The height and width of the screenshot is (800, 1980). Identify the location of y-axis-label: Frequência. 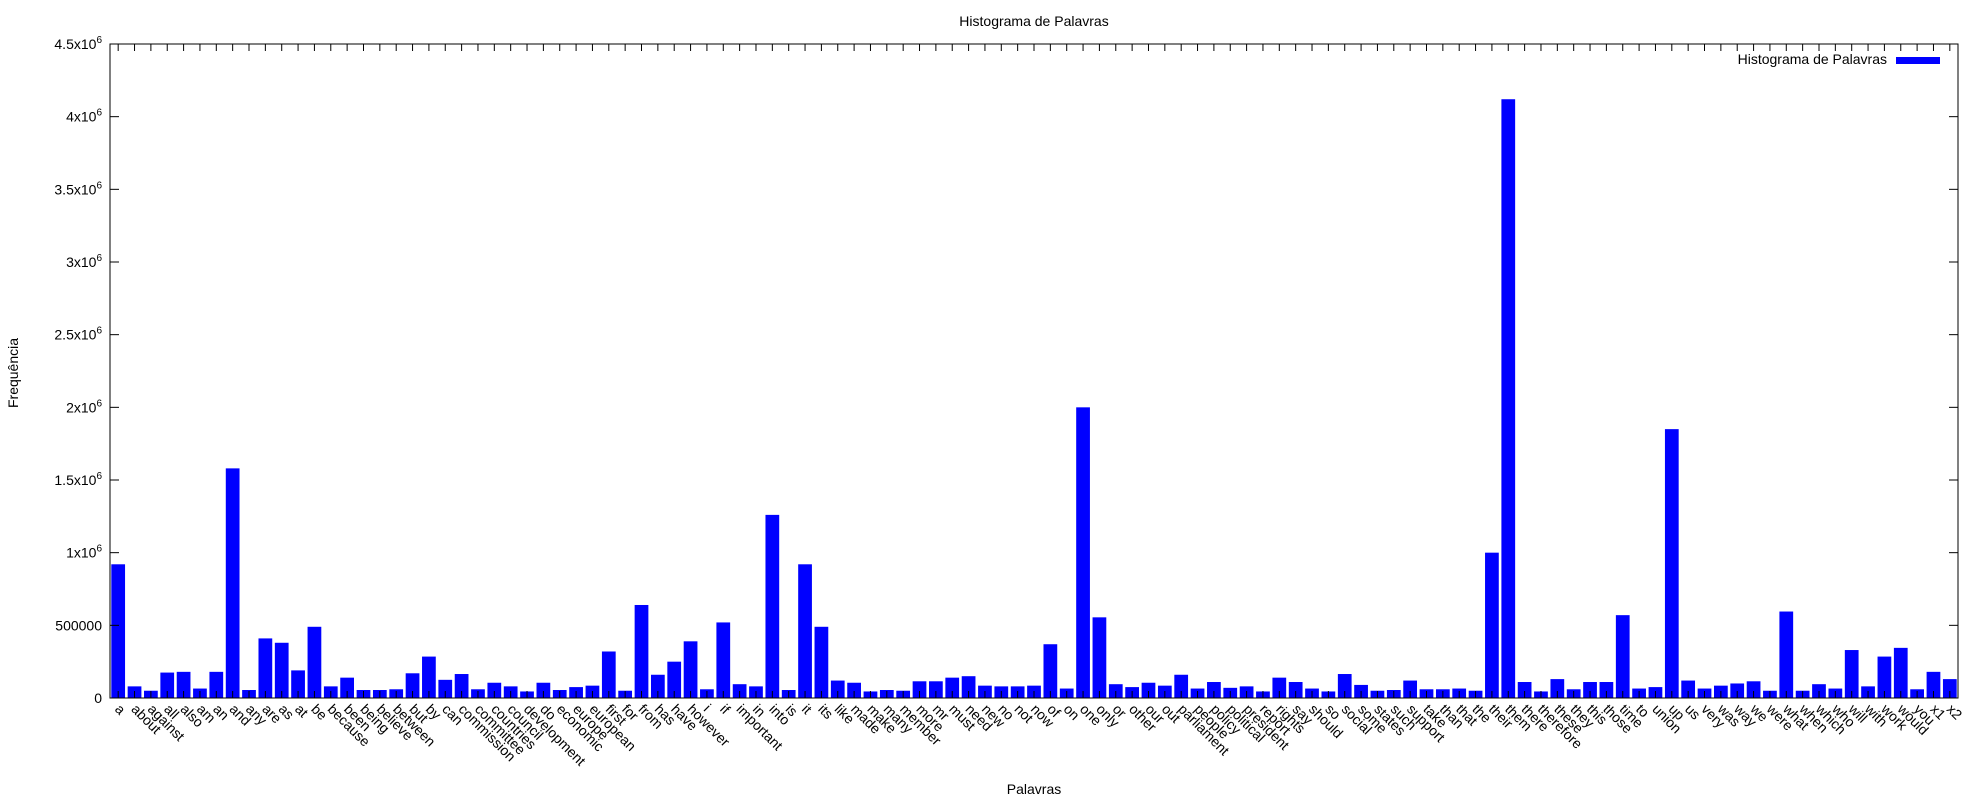
(13, 373).